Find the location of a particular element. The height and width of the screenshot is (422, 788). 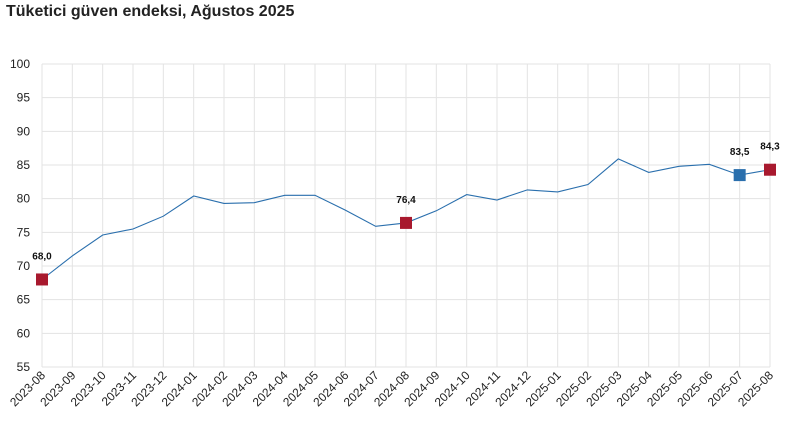

y-tick-label: 55 is located at coordinates (24, 367).